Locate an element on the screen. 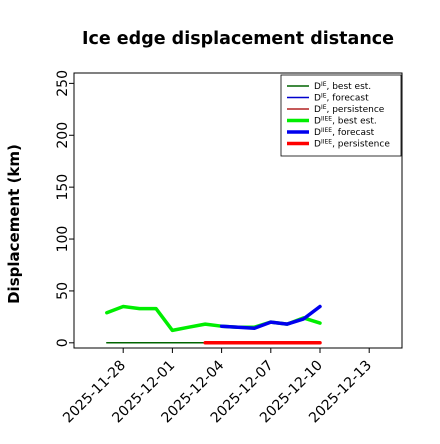 The height and width of the screenshot is (444, 440). legend-label-DIIEE_forecast: DIIEE, forecast is located at coordinates (344, 132).